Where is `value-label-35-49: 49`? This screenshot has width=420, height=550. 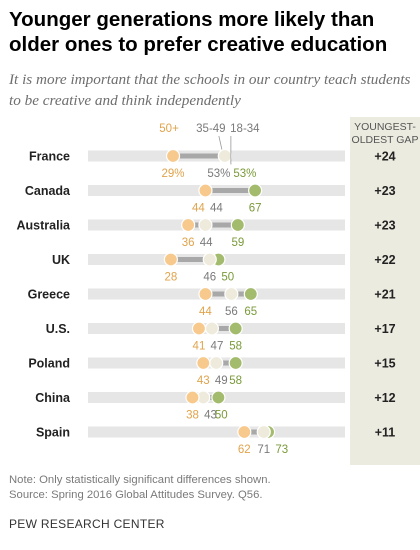
value-label-35-49: 49 is located at coordinates (221, 381).